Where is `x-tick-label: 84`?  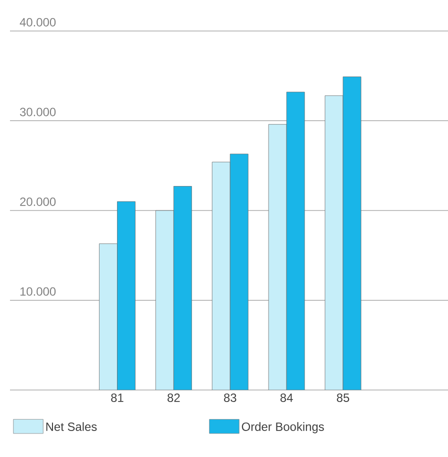
x-tick-label: 84 is located at coordinates (286, 398).